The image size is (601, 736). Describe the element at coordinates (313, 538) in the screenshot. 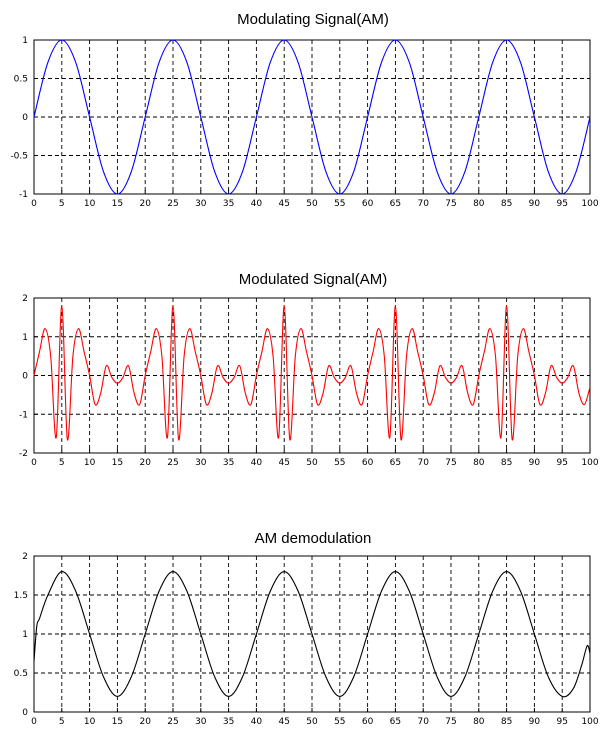

I see `chart-title: AM demodulation` at that location.